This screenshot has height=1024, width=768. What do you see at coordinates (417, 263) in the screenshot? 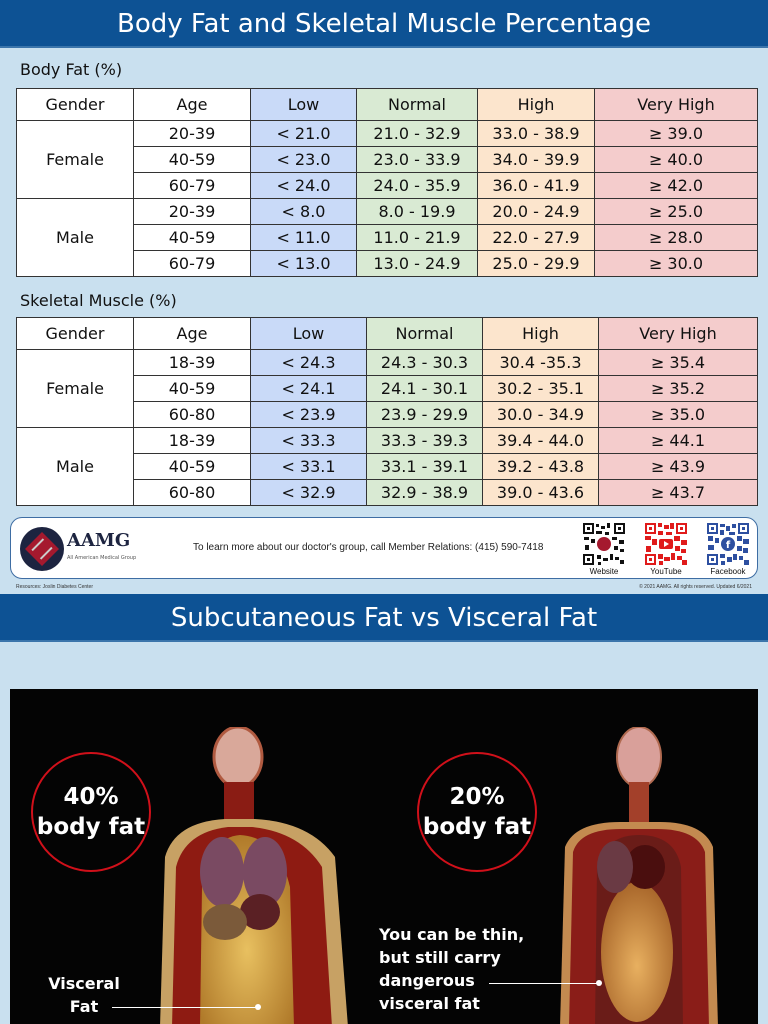
I see `normal-cell: 13.0 - 24.9` at bounding box center [417, 263].